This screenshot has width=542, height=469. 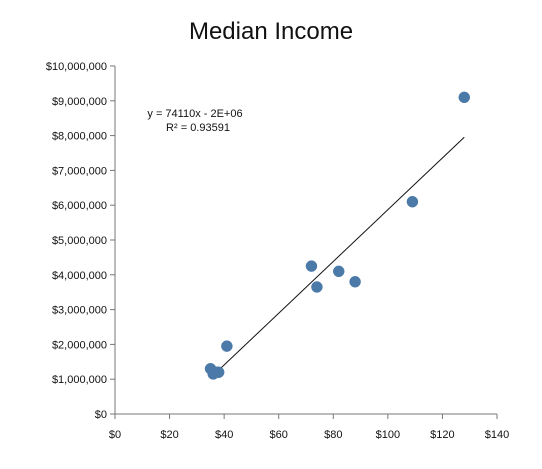 What do you see at coordinates (79, 206) in the screenshot?
I see `y-tick-label: $6,000,000` at bounding box center [79, 206].